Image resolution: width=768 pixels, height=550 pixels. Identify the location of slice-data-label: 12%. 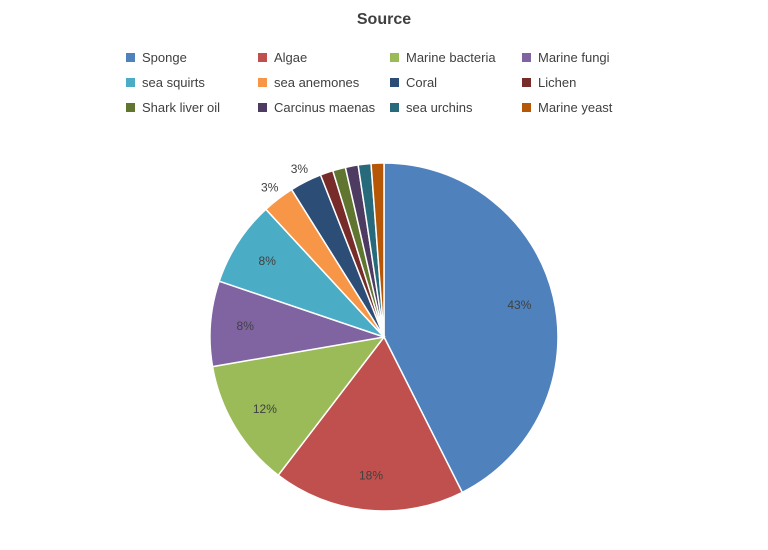
(265, 409).